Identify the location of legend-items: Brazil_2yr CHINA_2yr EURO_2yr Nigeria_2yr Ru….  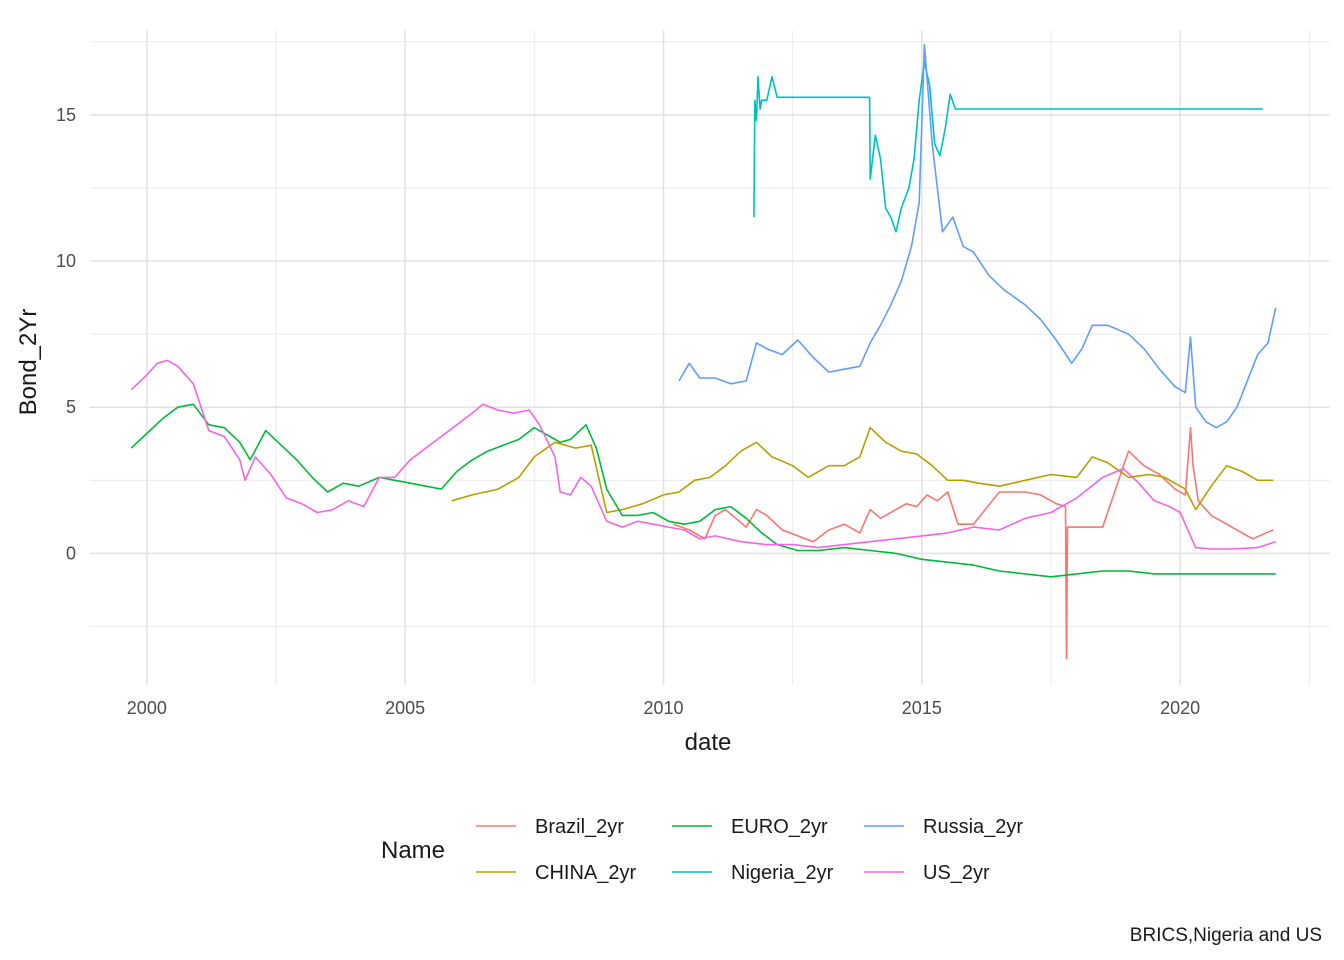
(749, 850).